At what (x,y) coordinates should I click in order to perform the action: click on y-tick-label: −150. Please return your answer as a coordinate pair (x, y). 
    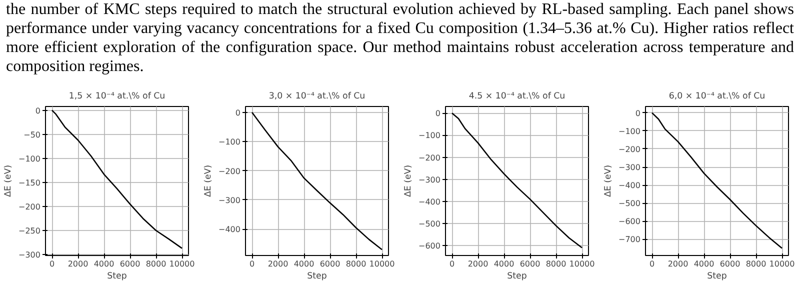
    Looking at the image, I should click on (29, 183).